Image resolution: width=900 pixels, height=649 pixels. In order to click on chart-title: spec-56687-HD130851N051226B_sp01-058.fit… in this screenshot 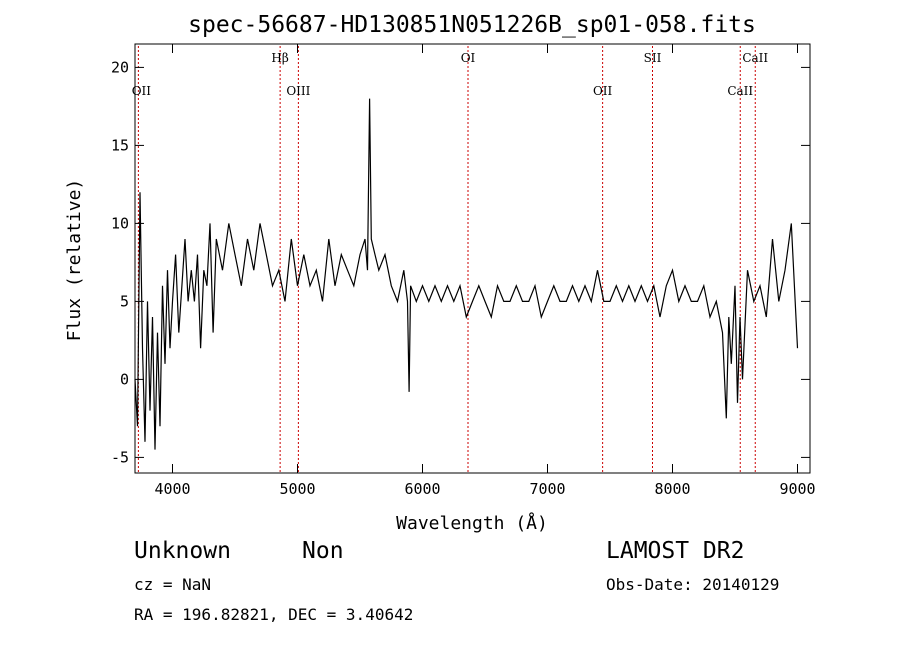, I will do `click(472, 25)`.